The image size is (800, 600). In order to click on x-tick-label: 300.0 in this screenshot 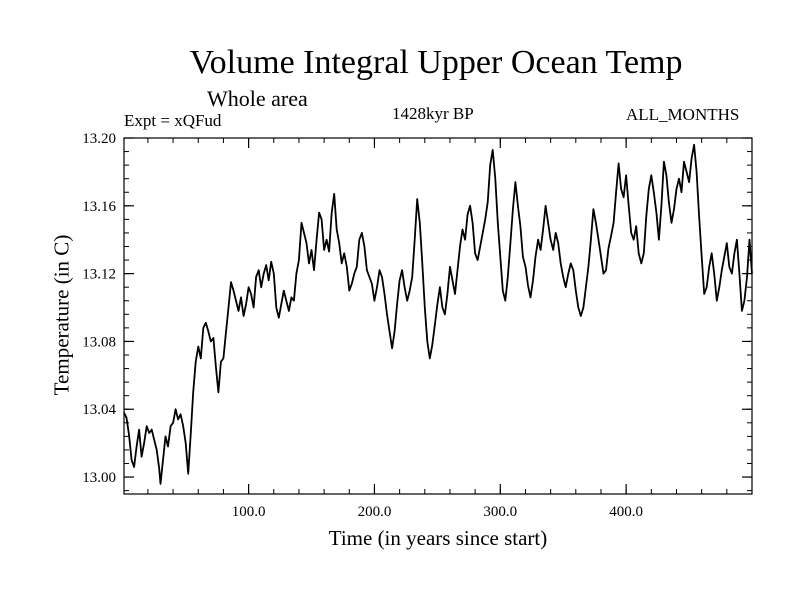, I will do `click(500, 512)`.